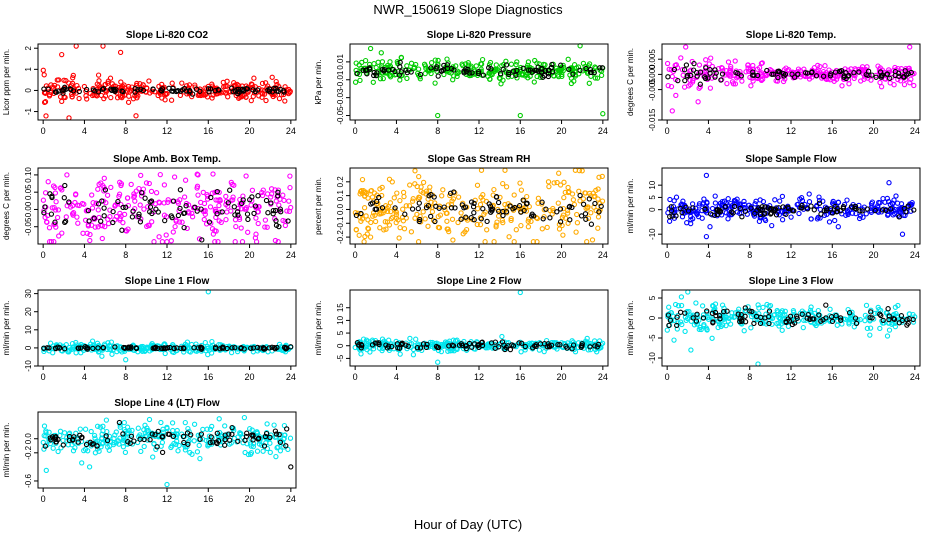 Image resolution: width=936 pixels, height=540 pixels. Describe the element at coordinates (603, 131) in the screenshot. I see `x-tick-label: 24` at that location.